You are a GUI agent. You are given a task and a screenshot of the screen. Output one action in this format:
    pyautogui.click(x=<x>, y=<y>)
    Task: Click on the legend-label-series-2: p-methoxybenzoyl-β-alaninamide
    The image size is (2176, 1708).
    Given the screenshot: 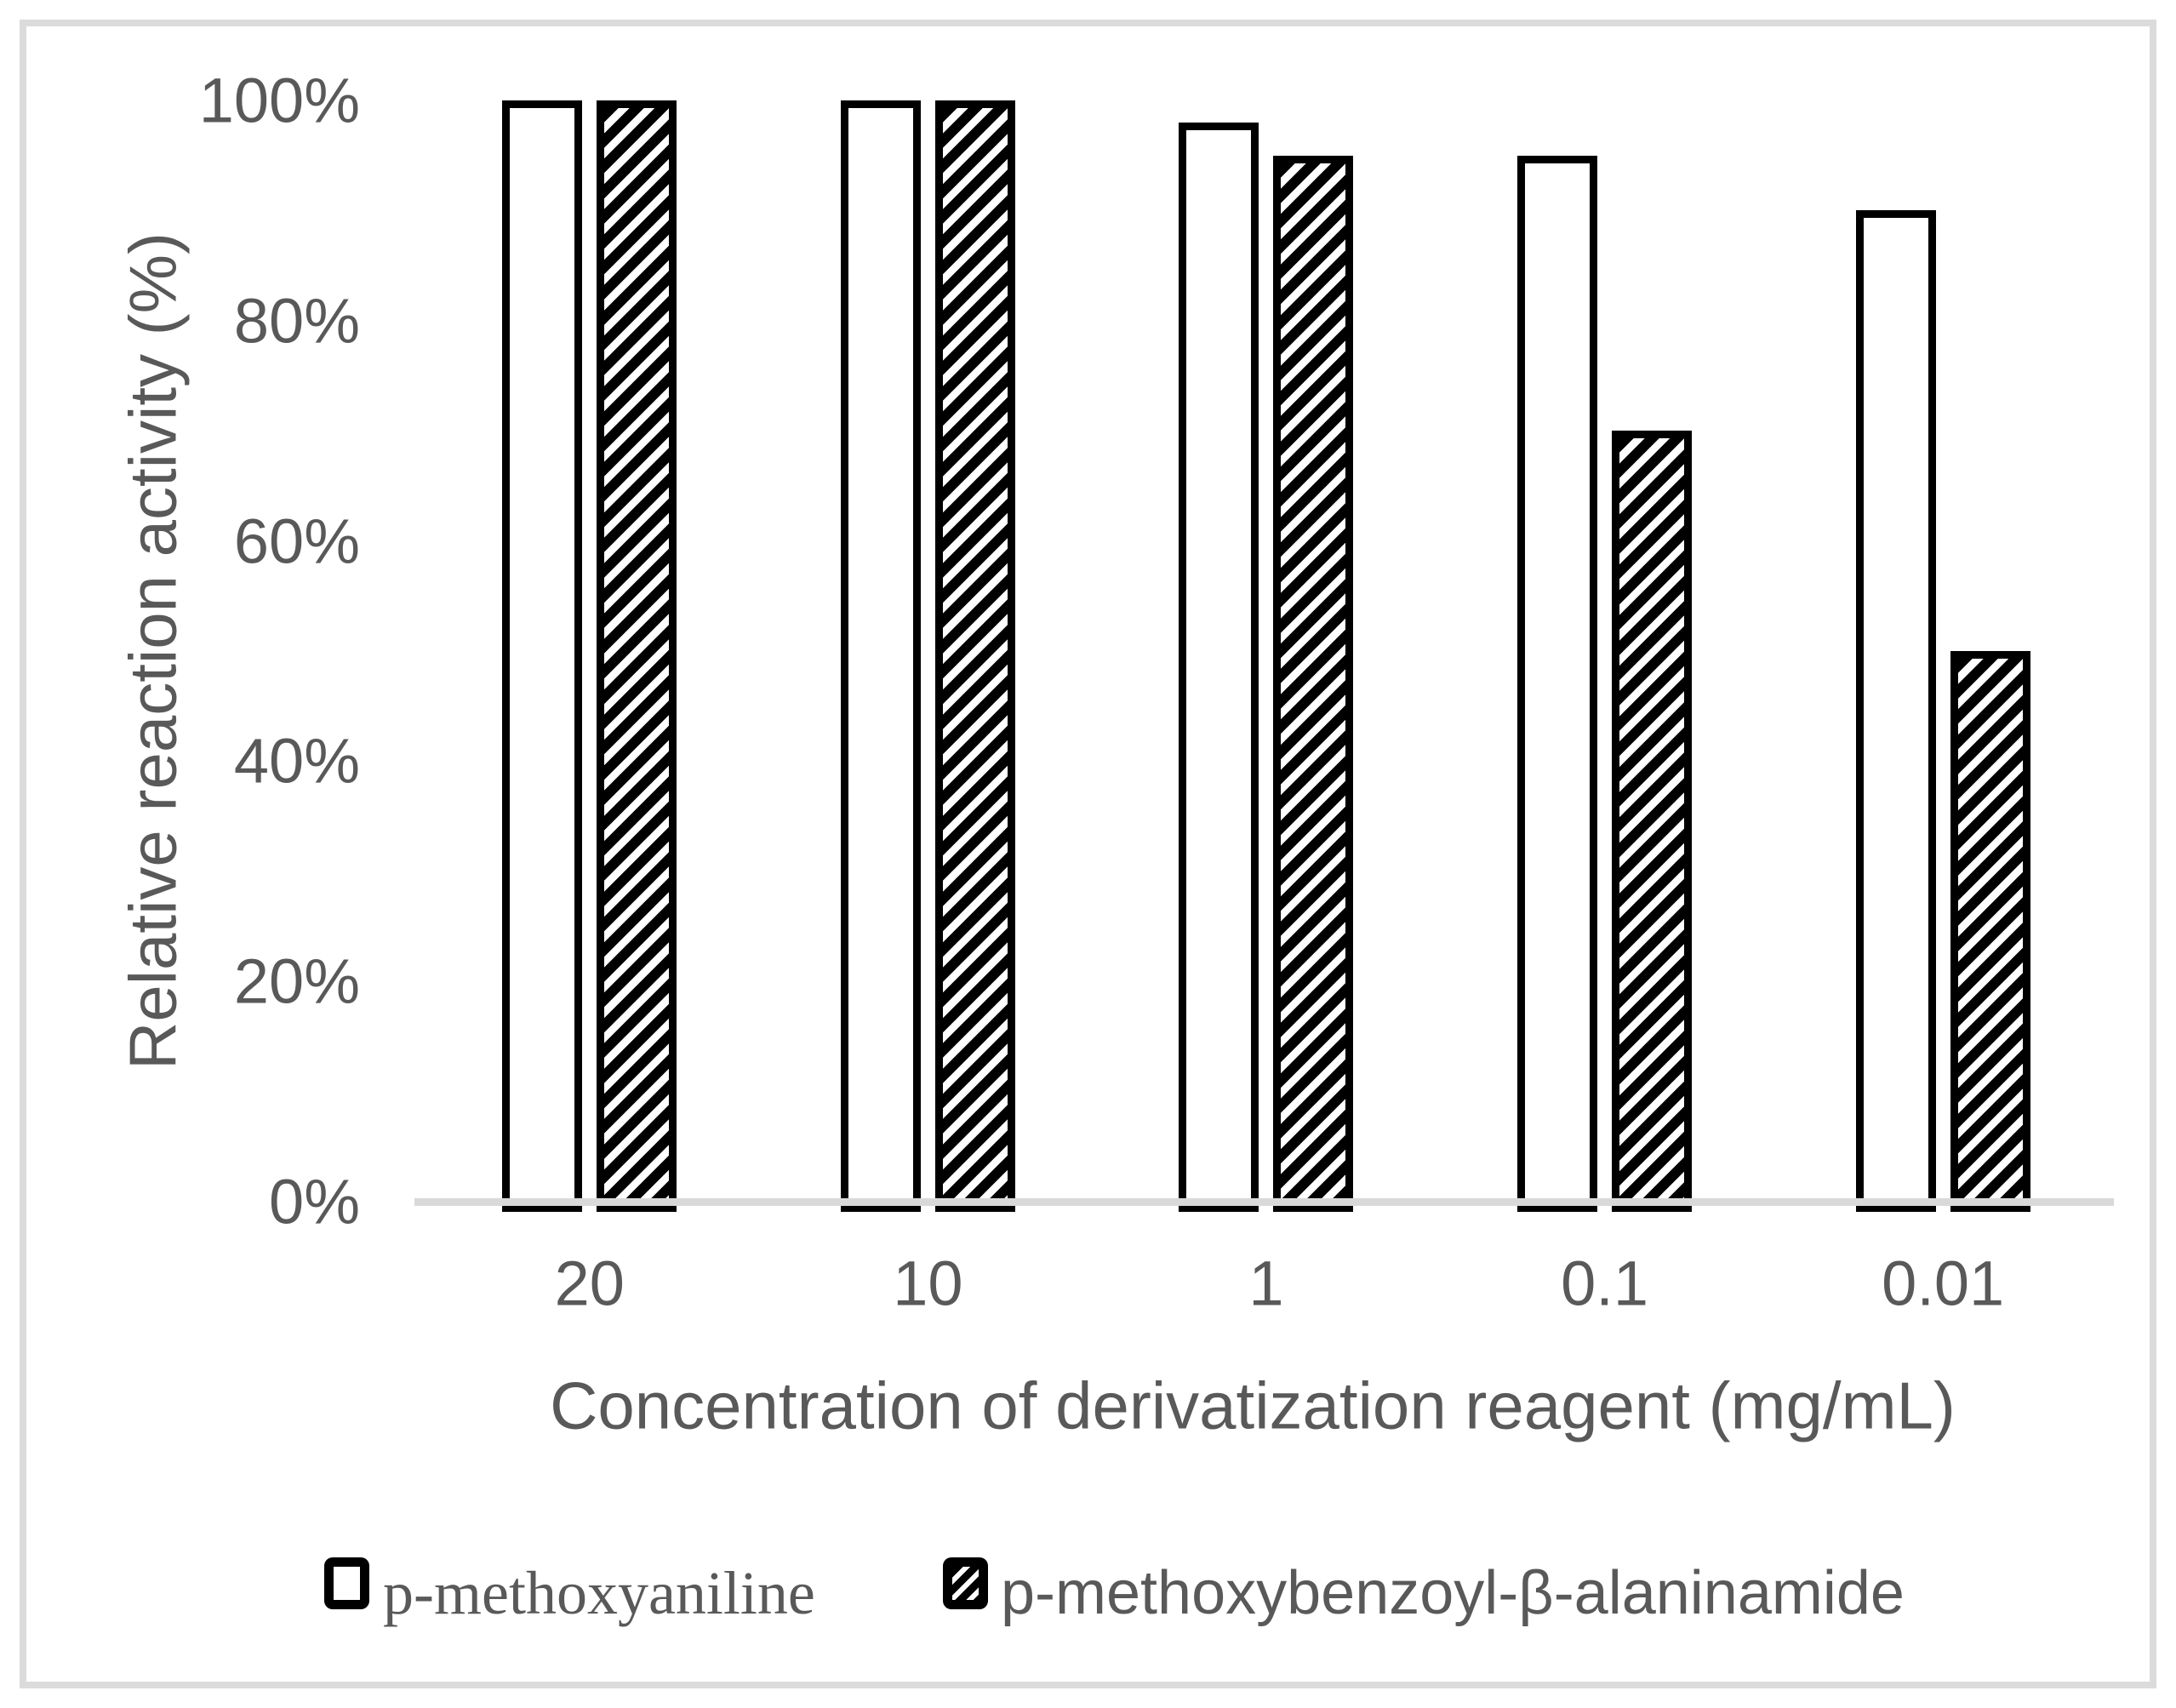 What is the action you would take?
    pyautogui.click(x=1453, y=1593)
    